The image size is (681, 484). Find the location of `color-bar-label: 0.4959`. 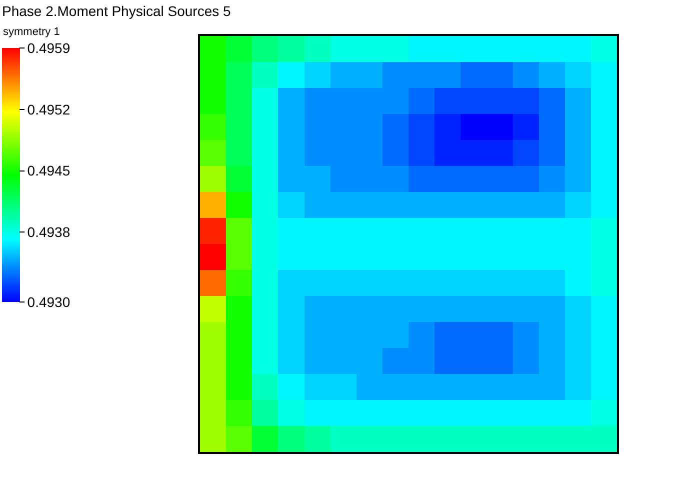

color-bar-label: 0.4959 is located at coordinates (48, 48).